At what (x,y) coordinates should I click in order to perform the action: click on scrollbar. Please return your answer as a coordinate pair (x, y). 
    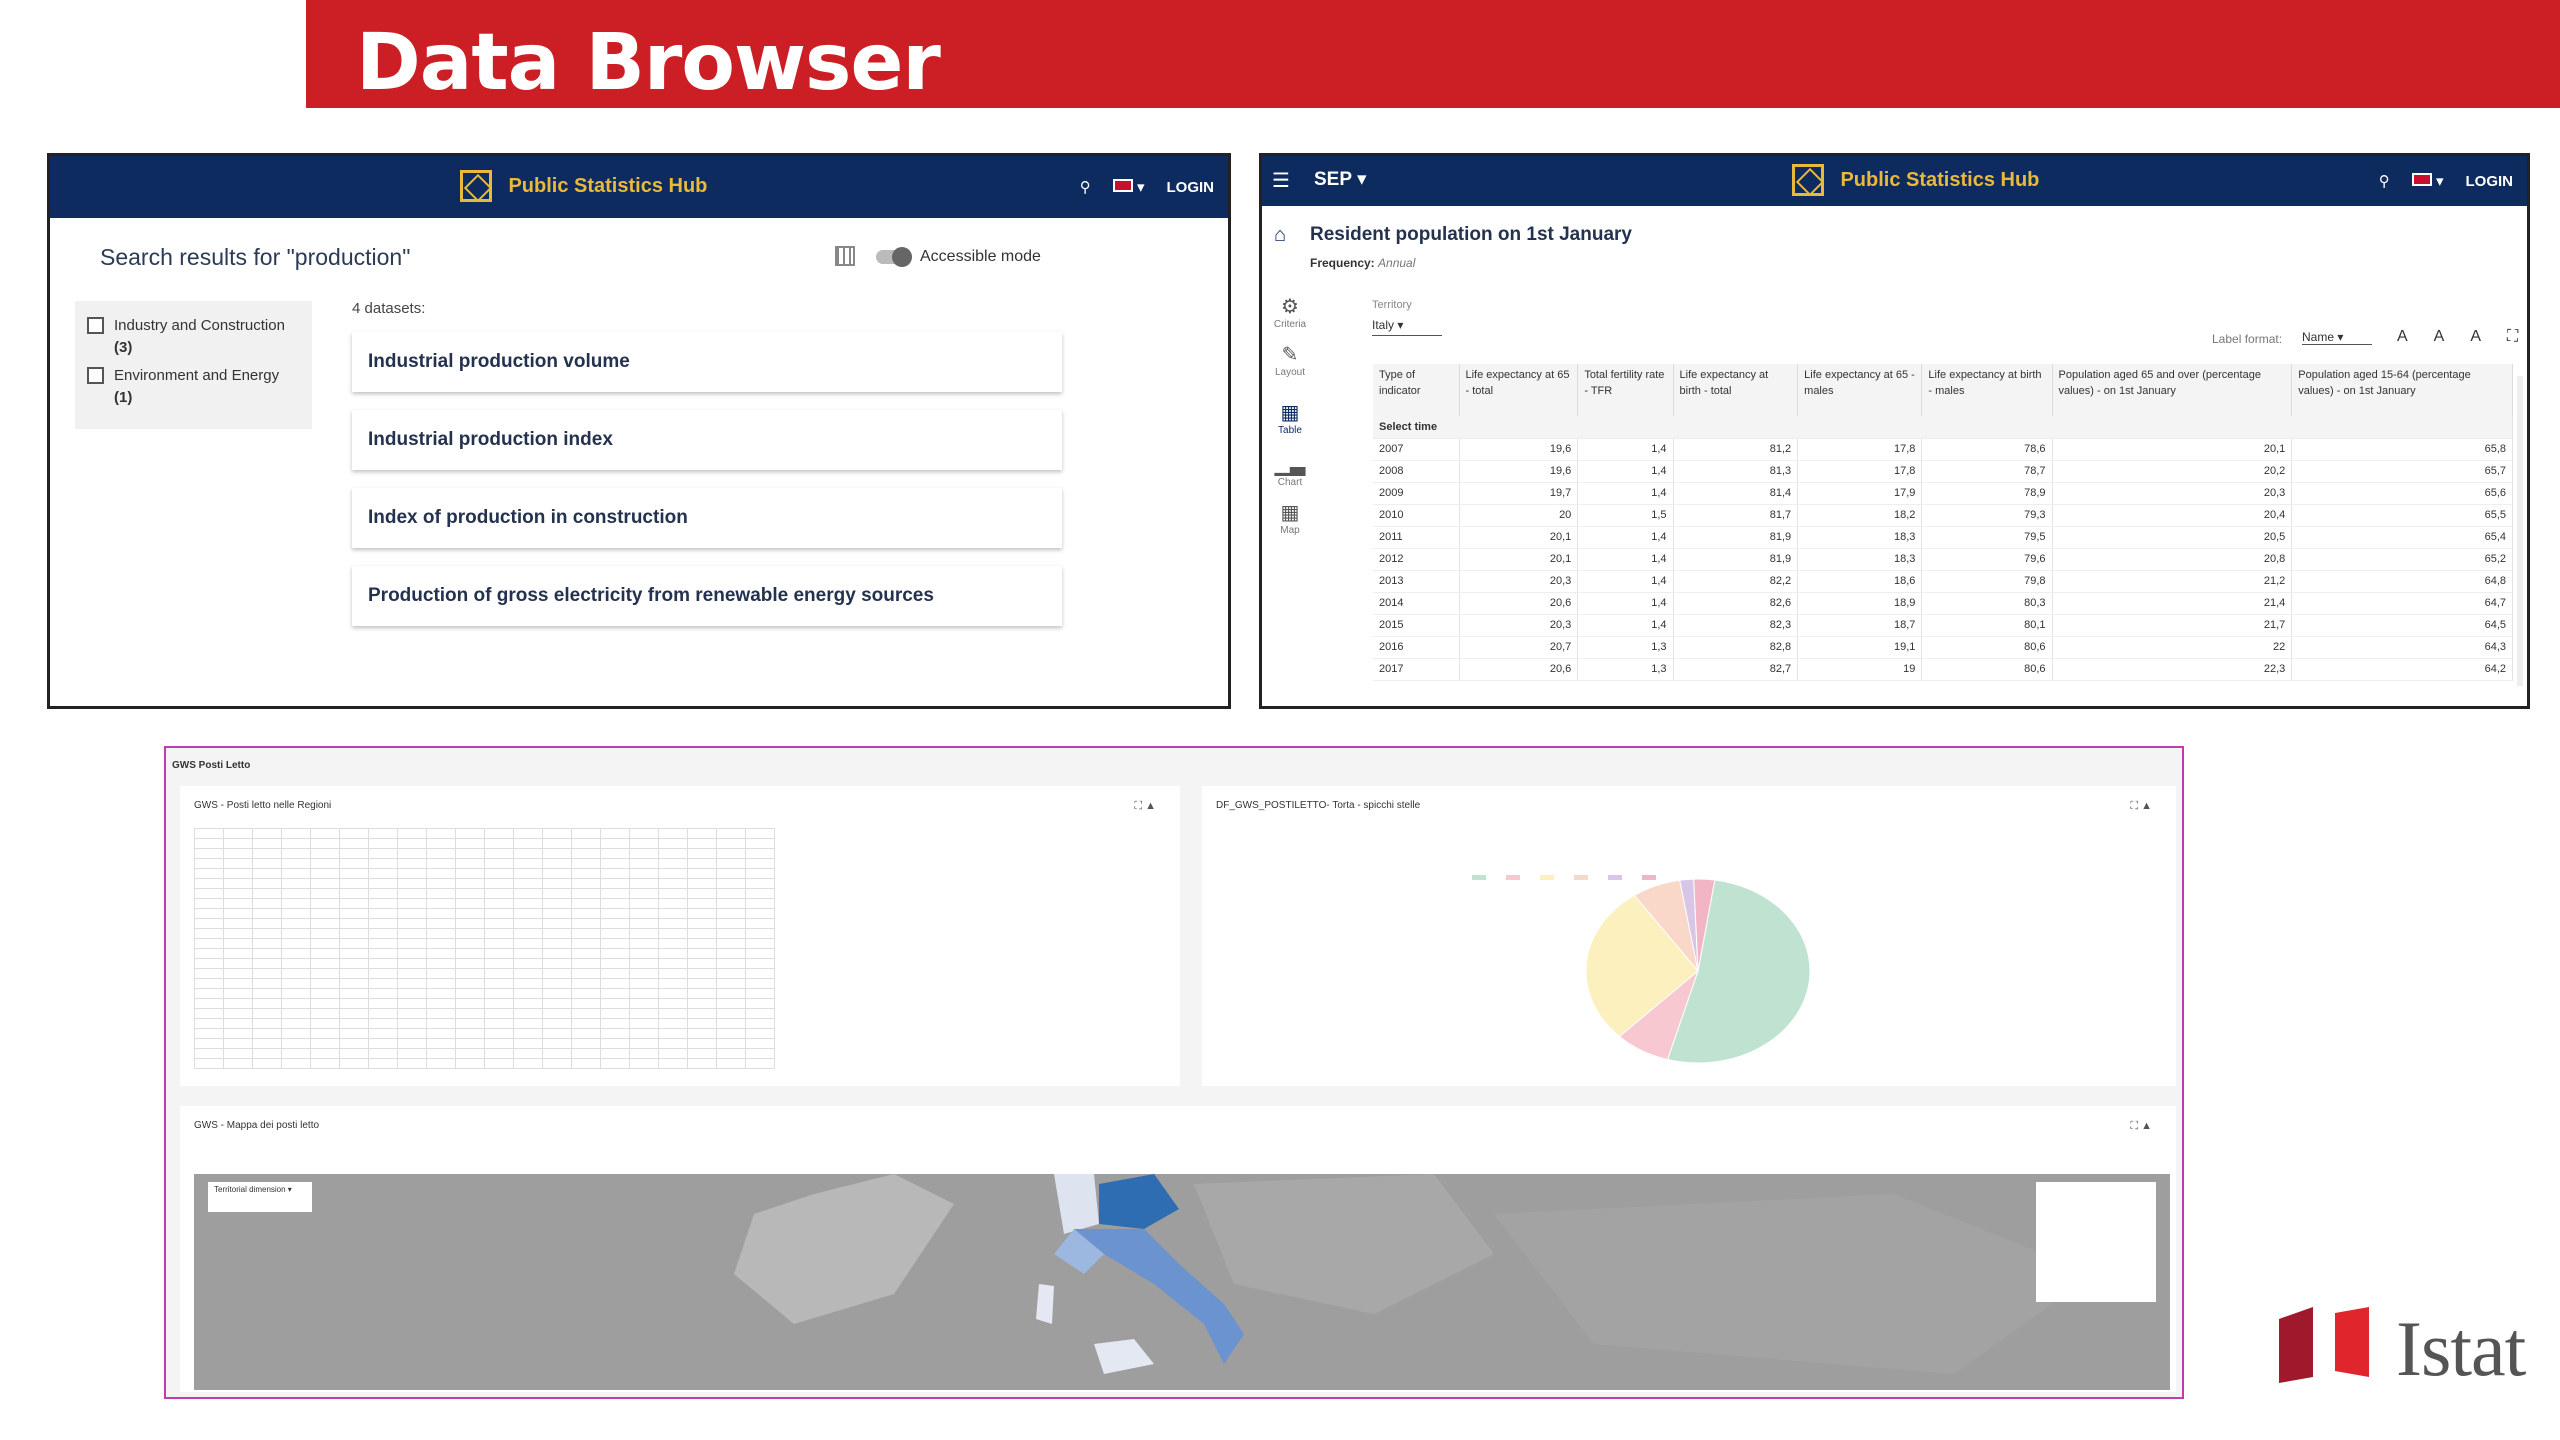
    Looking at the image, I should click on (2520, 531).